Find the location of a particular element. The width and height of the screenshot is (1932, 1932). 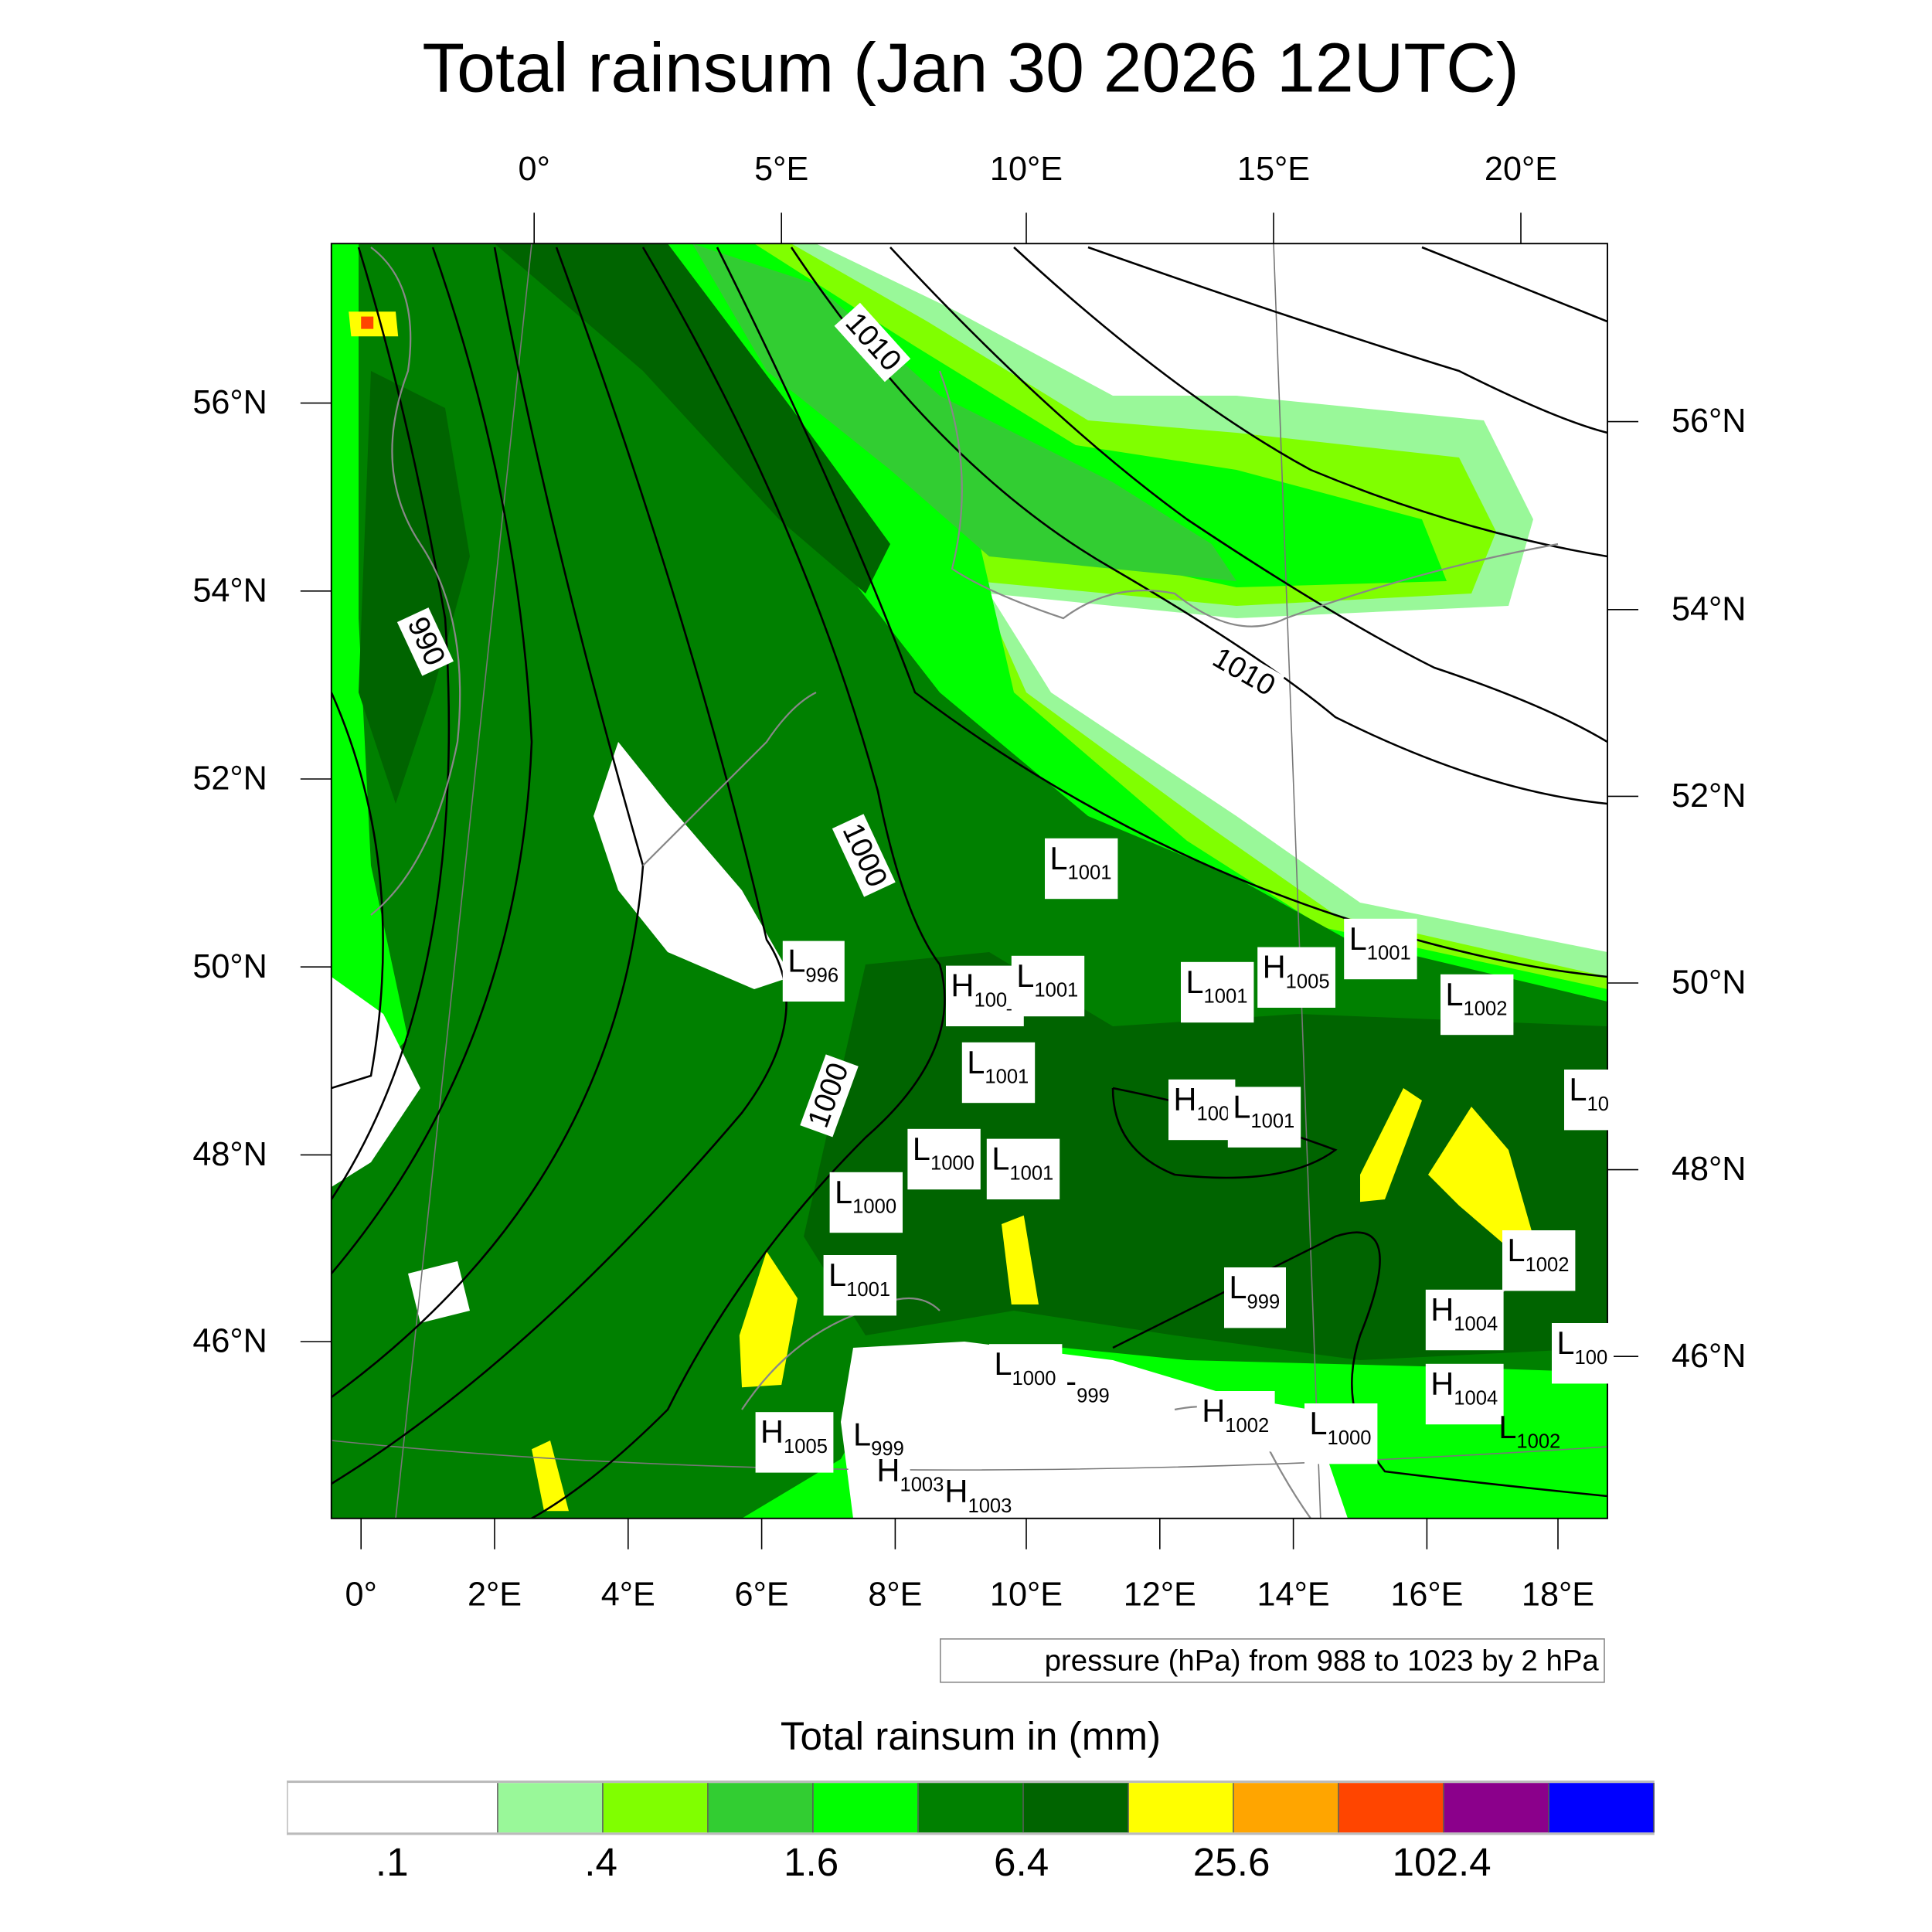

low-pressure-label: L999 is located at coordinates (1255, 1298).